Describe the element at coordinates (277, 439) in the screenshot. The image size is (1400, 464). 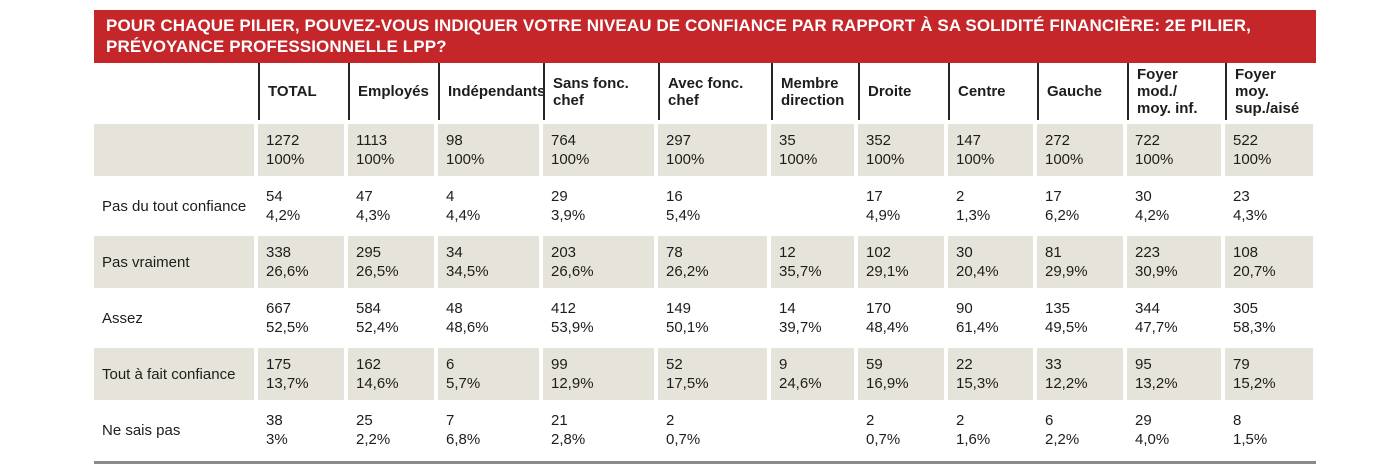
I see `cell-percent: 3%` at that location.